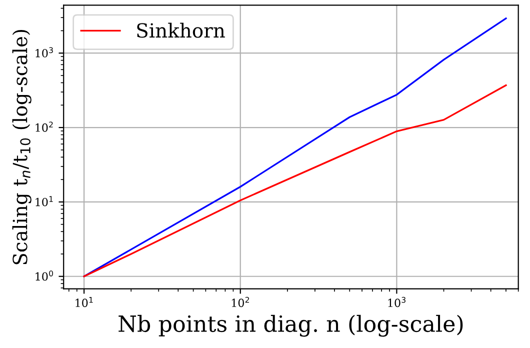 The image size is (530, 348). What do you see at coordinates (181, 30) in the screenshot?
I see `legend-label: Sinkhorn` at bounding box center [181, 30].